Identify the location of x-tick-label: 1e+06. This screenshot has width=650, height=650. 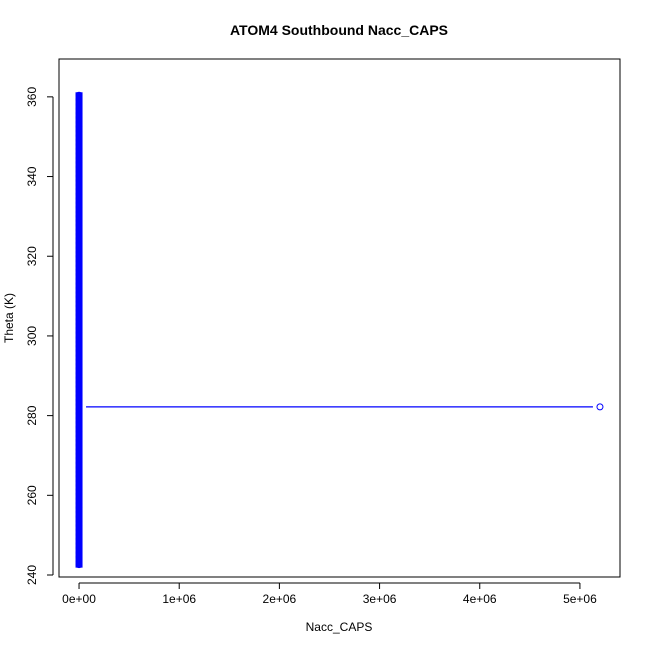
(179, 599).